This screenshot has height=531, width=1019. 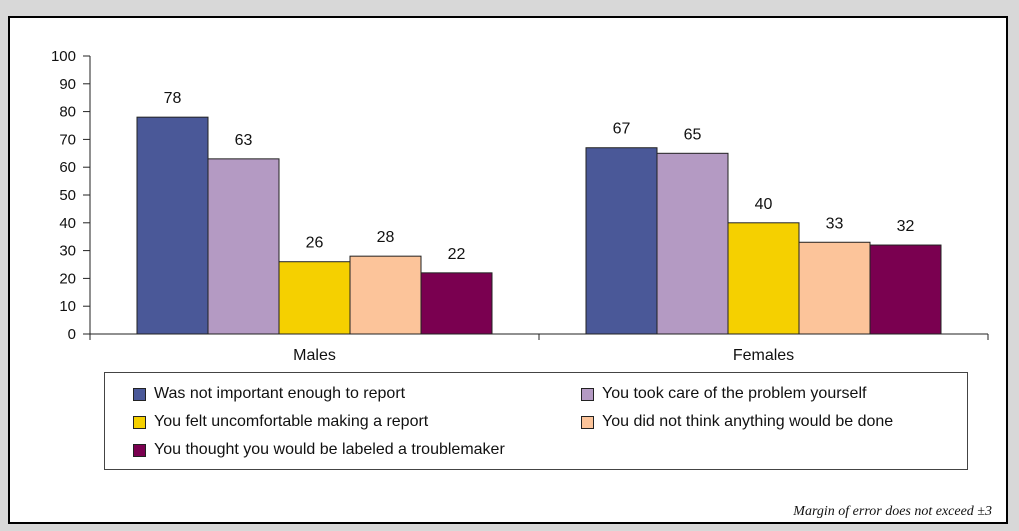 What do you see at coordinates (67, 195) in the screenshot?
I see `y-tick-label: 50` at bounding box center [67, 195].